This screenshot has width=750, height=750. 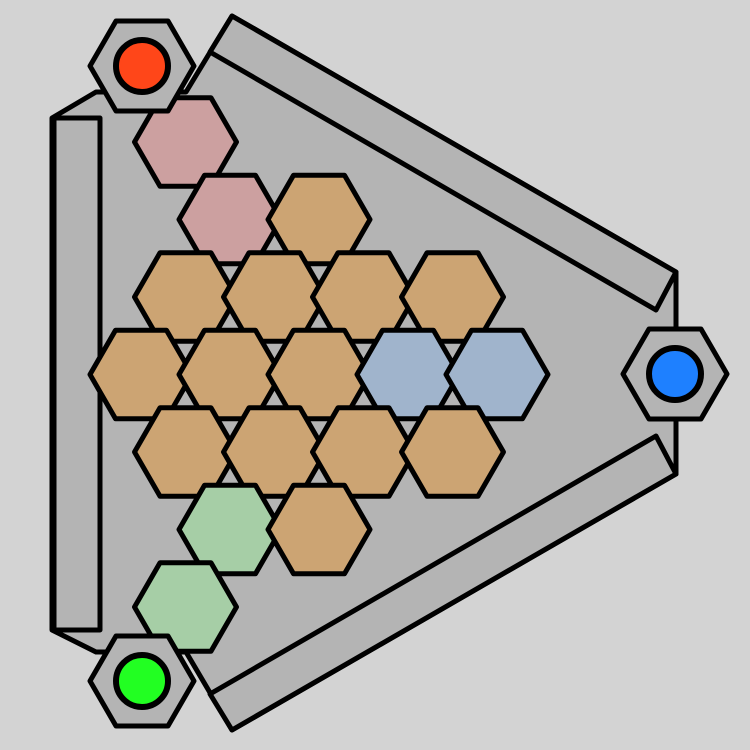 I want to click on hex-cell-blue, so click(x=497, y=374).